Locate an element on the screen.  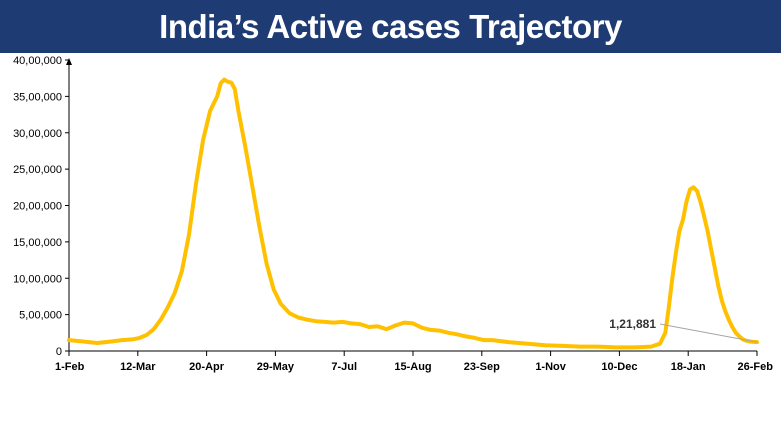
y-axis-arrow is located at coordinates (69, 61).